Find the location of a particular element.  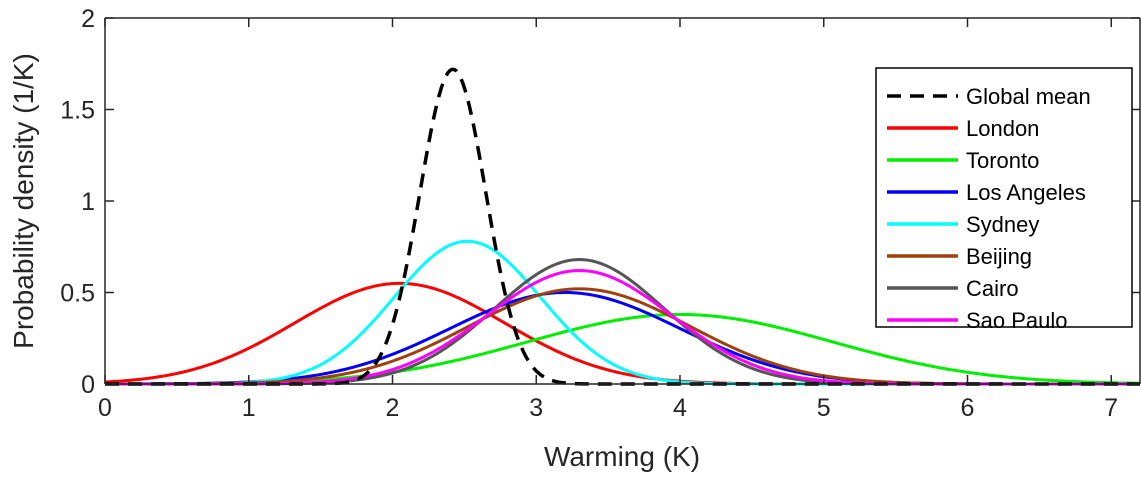

legend-item-sao-paulo: Sao Paulo is located at coordinates (977, 320).